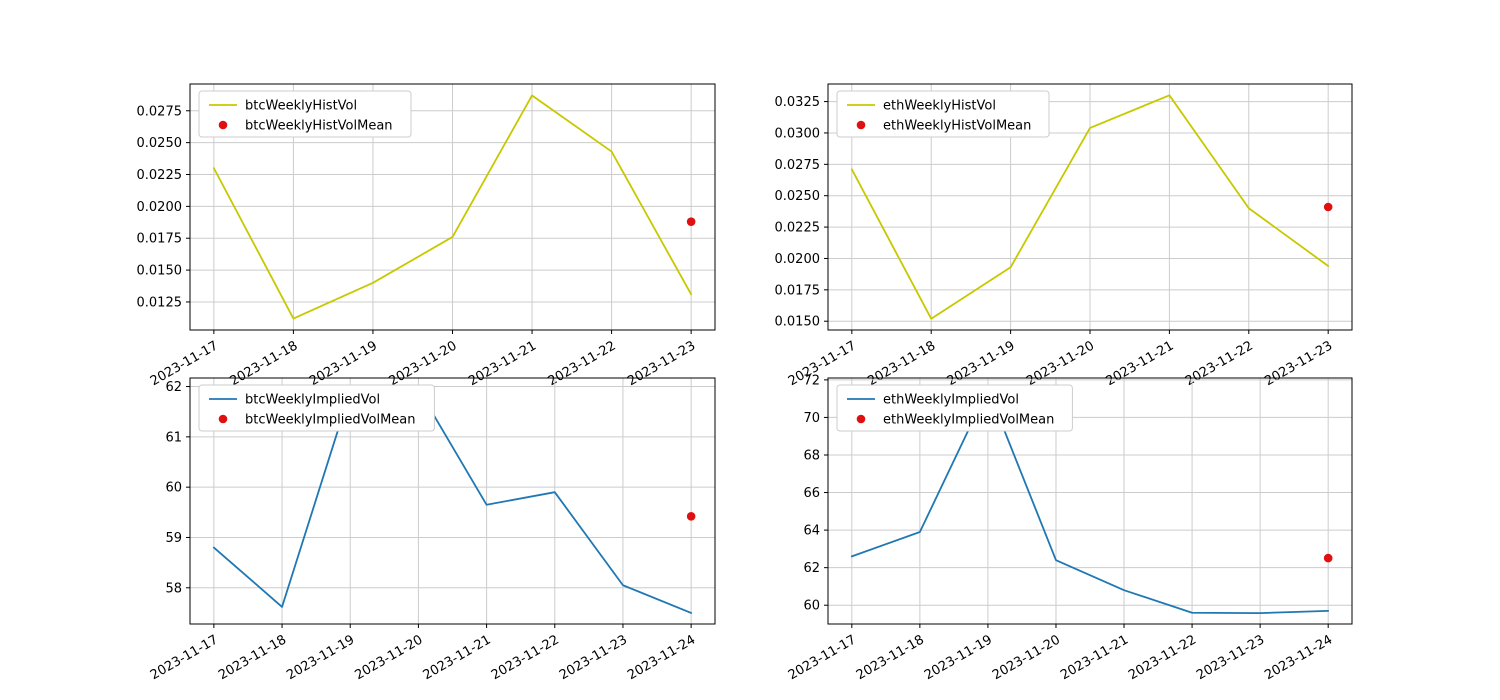 The height and width of the screenshot is (700, 1500). What do you see at coordinates (691, 221) in the screenshot?
I see `mean-marker-btcWeeklyHistVolMean` at bounding box center [691, 221].